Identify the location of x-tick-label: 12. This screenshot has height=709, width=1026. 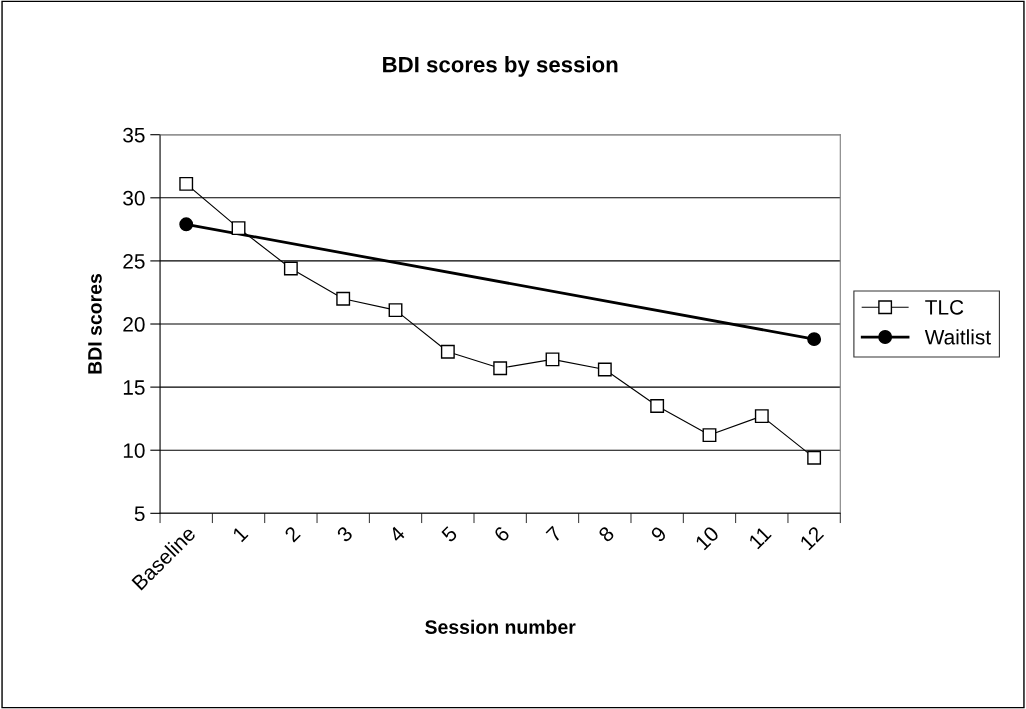
(812, 538).